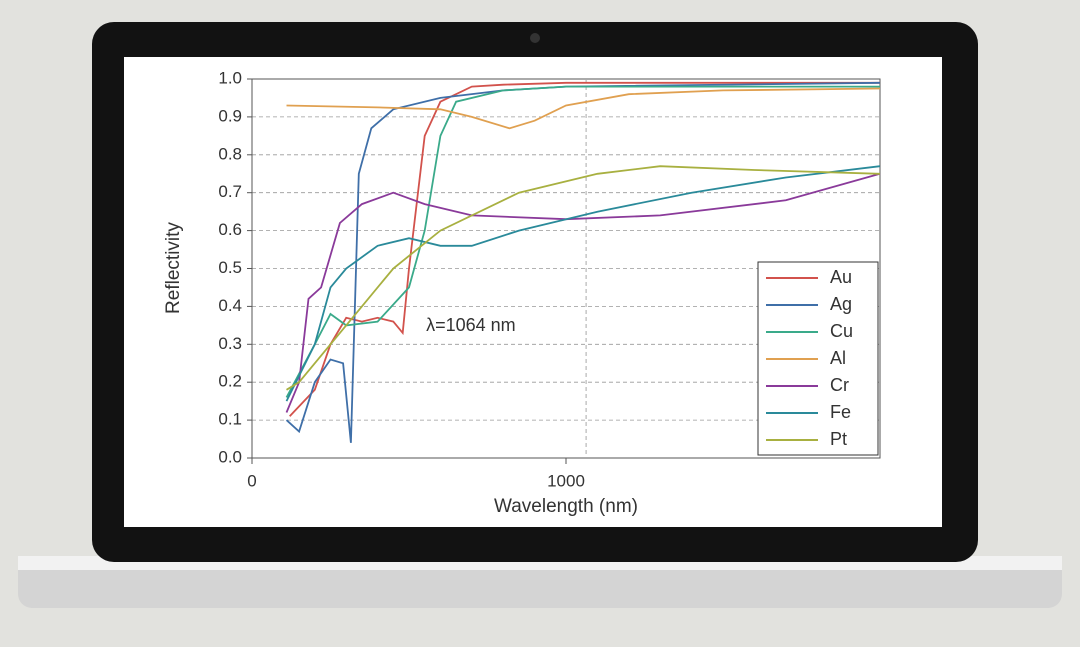 Image resolution: width=1080 pixels, height=647 pixels. Describe the element at coordinates (230, 456) in the screenshot. I see `y-tick-label: 0.0` at that location.